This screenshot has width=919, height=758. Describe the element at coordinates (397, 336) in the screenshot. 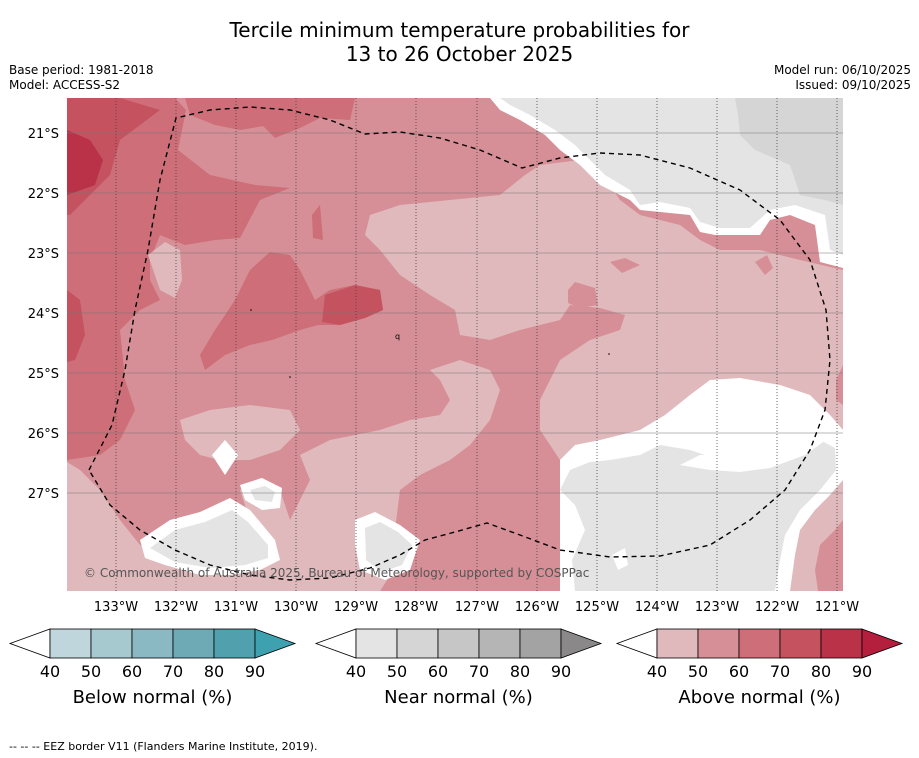

I see `island-mark-1: q` at that location.